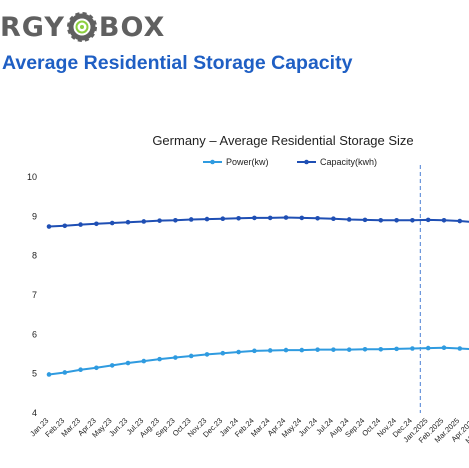 The height and width of the screenshot is (468, 469). I want to click on y-tick-label: 7, so click(34, 295).